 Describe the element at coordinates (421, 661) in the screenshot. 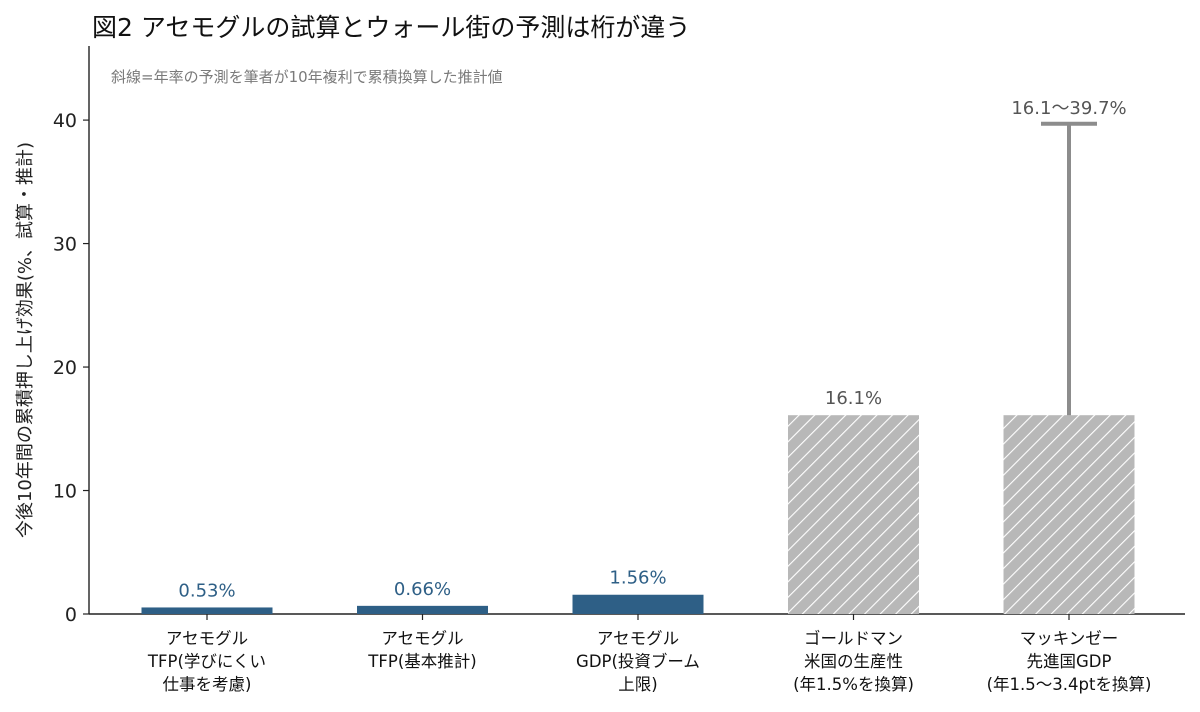

I see `x-tick-label: TFP(基本推計)` at that location.